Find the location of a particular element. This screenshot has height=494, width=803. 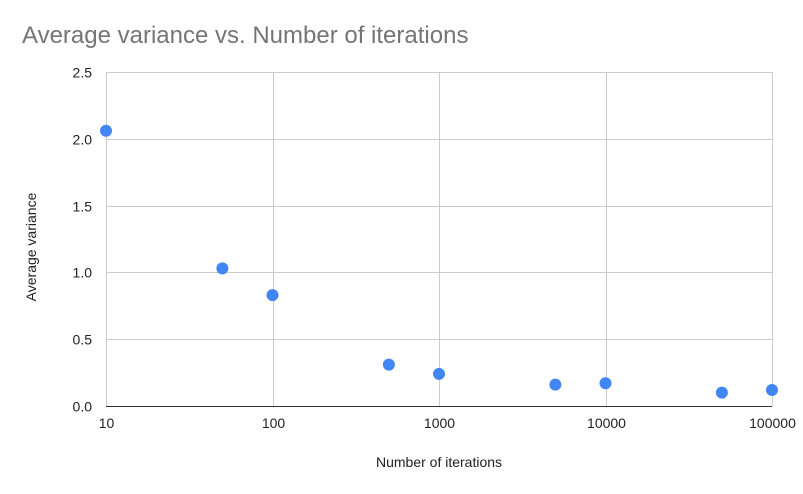

x-axis-title: Number of iterations is located at coordinates (439, 462).